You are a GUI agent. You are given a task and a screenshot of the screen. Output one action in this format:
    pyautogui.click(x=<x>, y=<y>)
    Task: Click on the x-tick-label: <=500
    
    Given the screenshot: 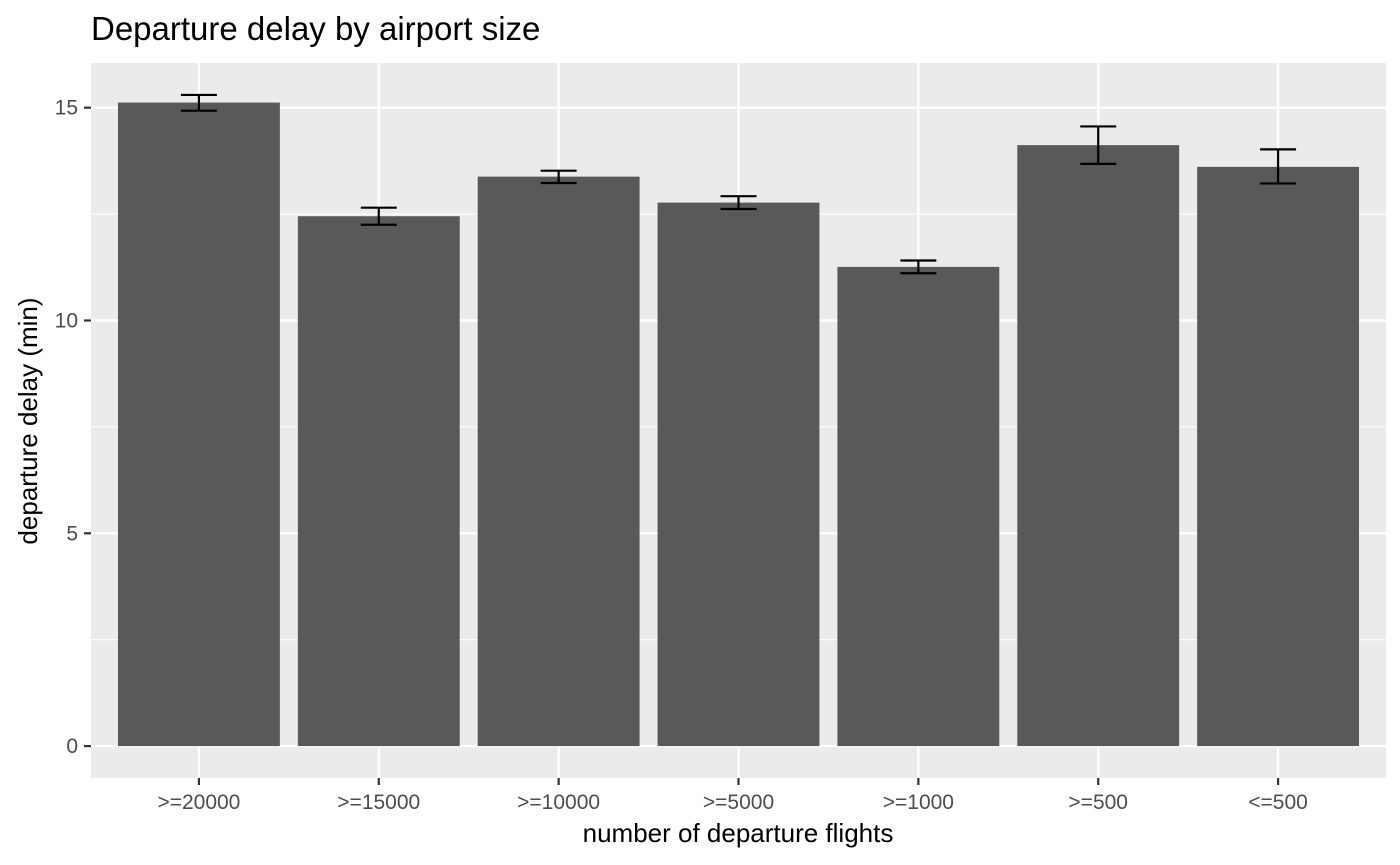 What is the action you would take?
    pyautogui.click(x=1278, y=802)
    